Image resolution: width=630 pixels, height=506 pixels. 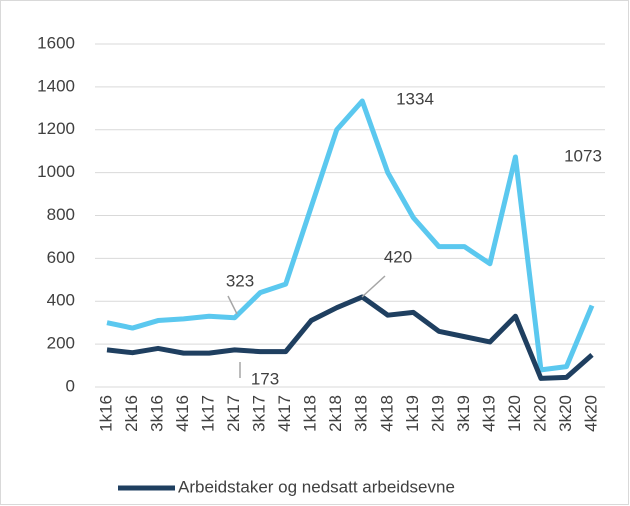 What do you see at coordinates (157, 413) in the screenshot?
I see `x-tick-label: 3k16` at bounding box center [157, 413].